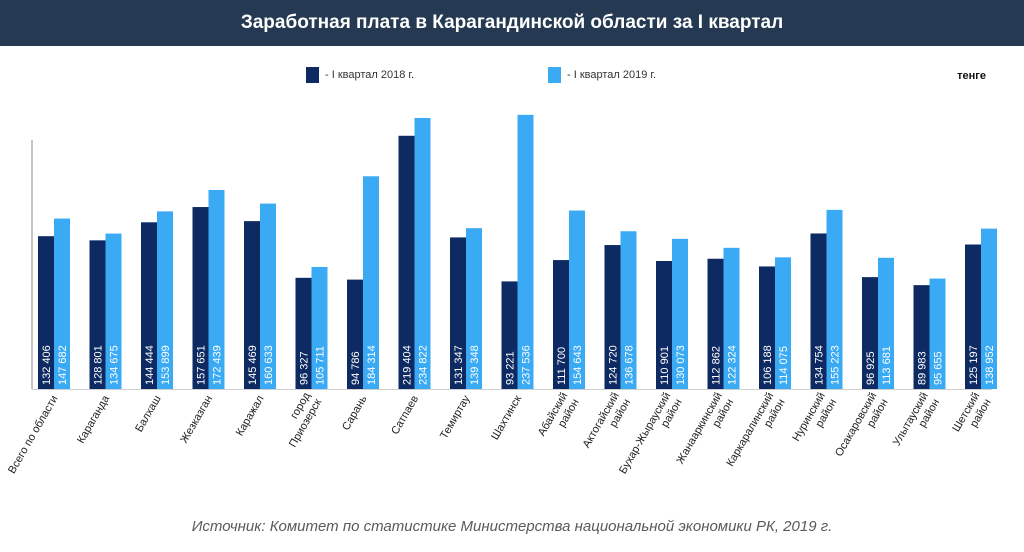 The image size is (1024, 552). Describe the element at coordinates (511, 368) in the screenshot. I see `data-label: 93 221` at that location.